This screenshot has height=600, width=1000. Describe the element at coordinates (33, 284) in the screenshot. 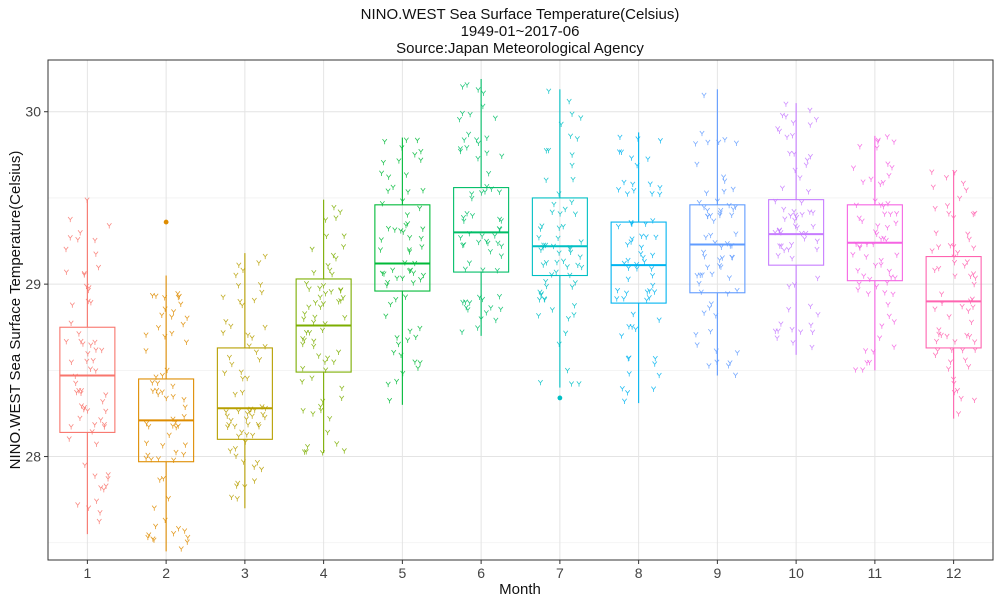

I see `y-tick-label: 29` at that location.